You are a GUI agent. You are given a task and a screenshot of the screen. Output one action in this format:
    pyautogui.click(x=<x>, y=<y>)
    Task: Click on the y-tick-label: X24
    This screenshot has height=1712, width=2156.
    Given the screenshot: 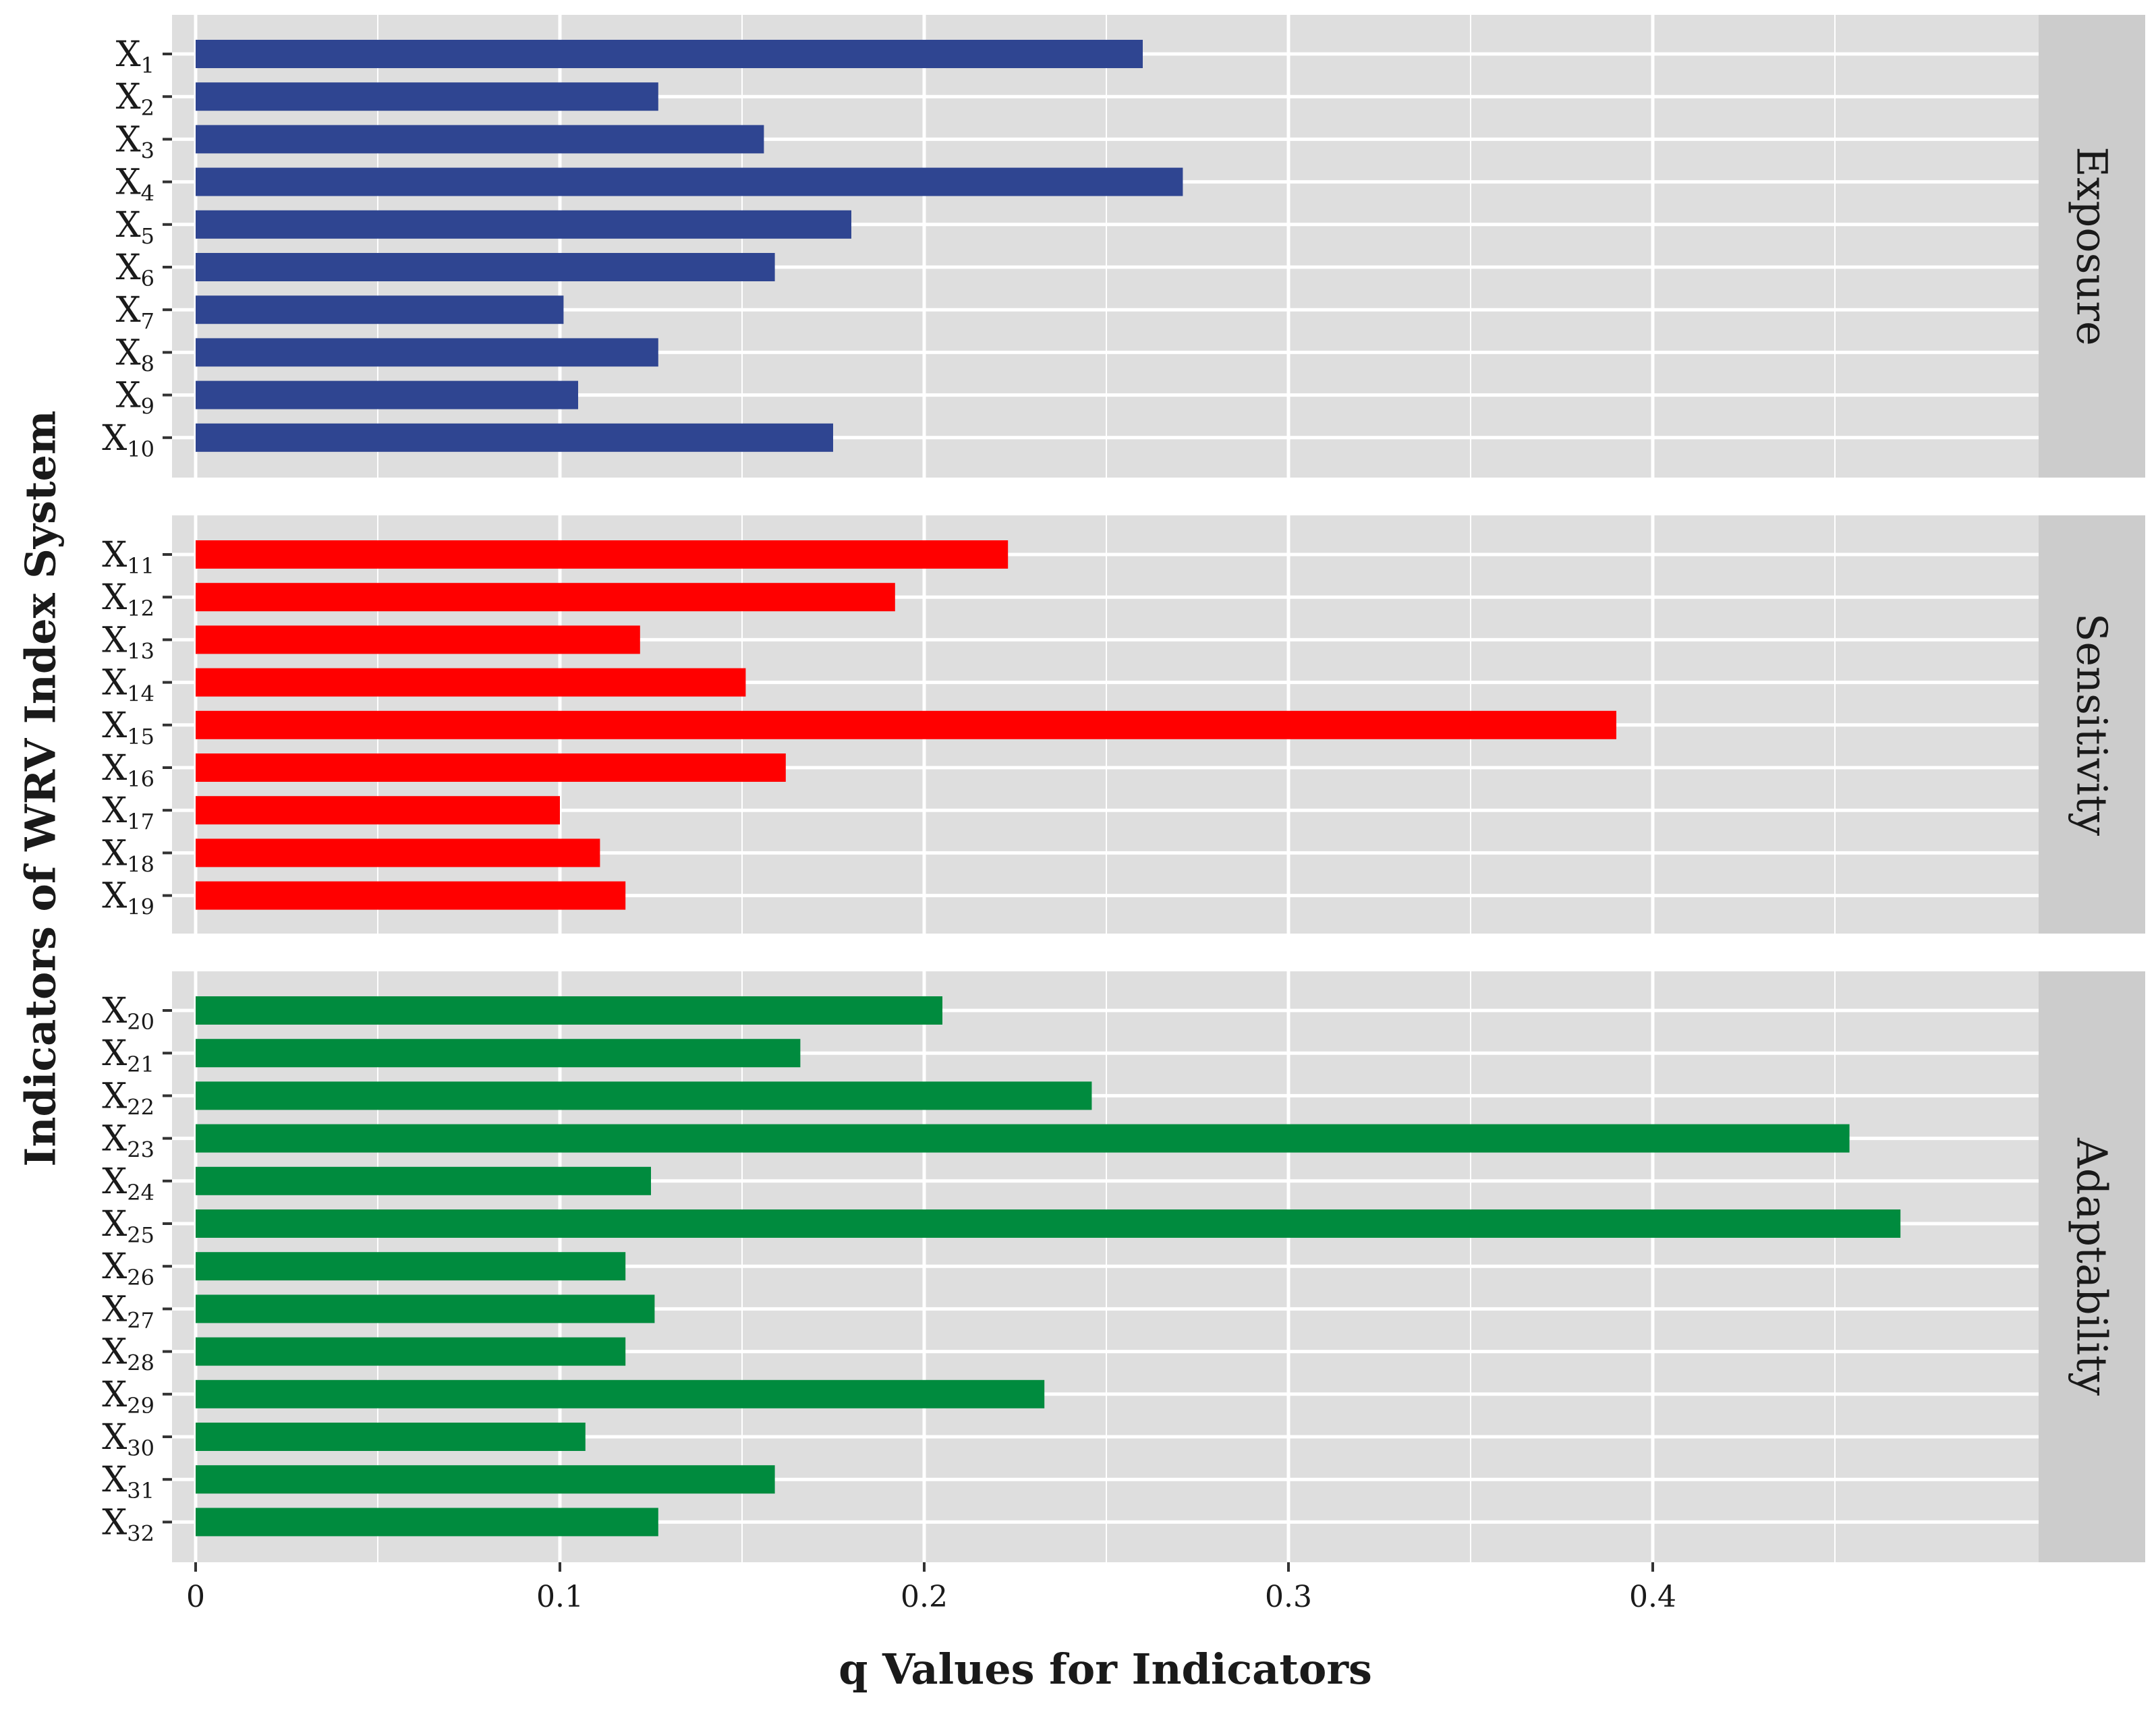 What is the action you would take?
    pyautogui.click(x=128, y=1183)
    